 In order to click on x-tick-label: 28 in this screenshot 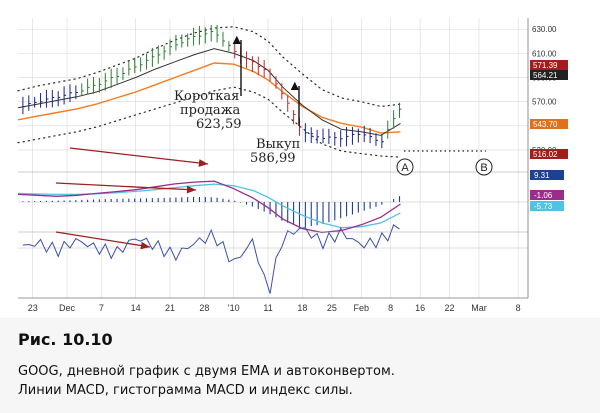, I will do `click(204, 308)`.